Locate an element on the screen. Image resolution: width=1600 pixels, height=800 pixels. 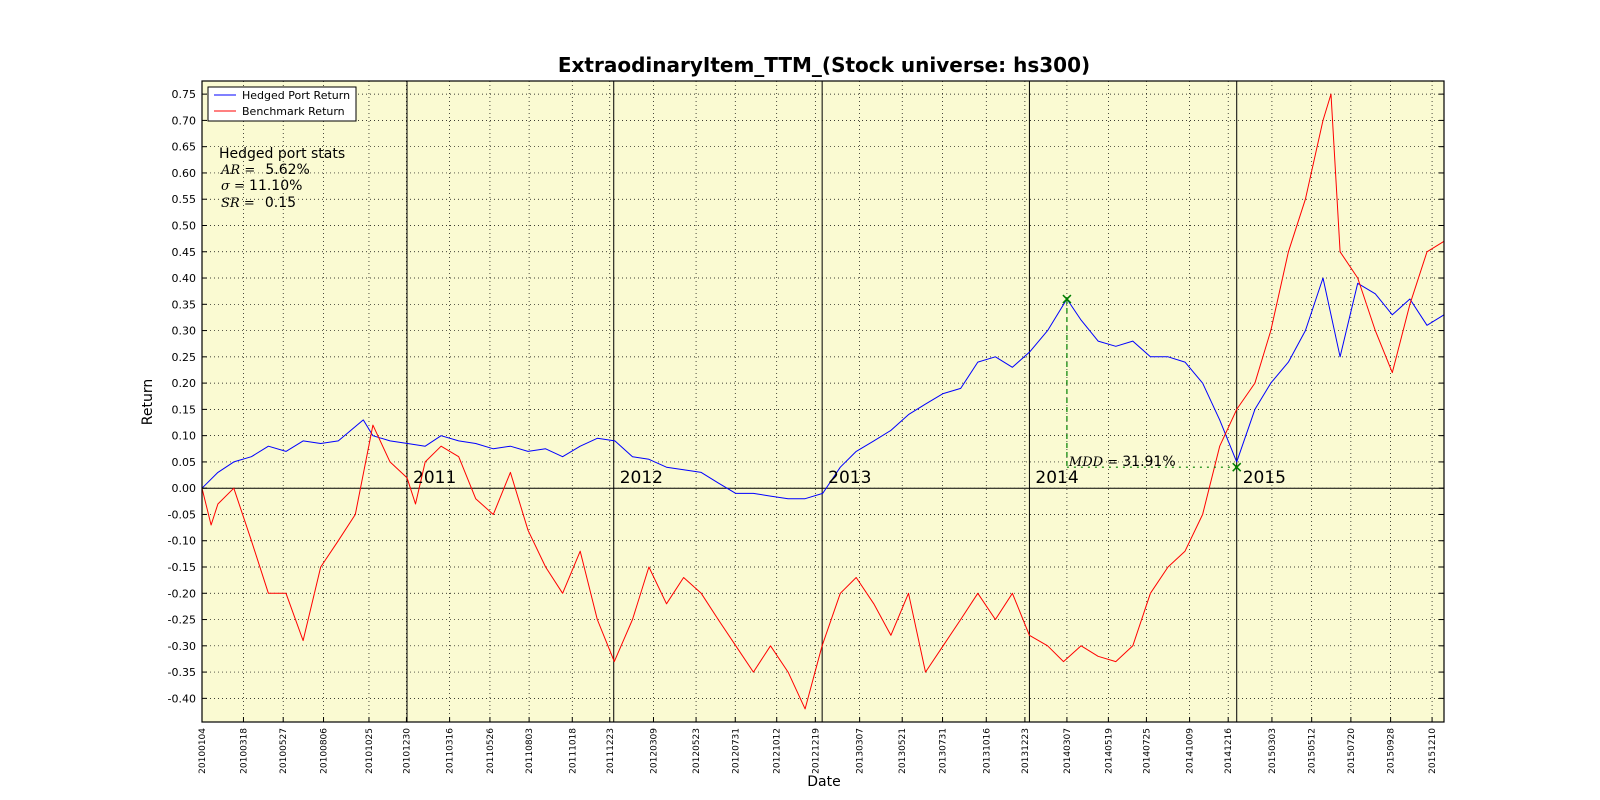
mdd-annotation: MDD = 31.91% is located at coordinates (1122, 462).